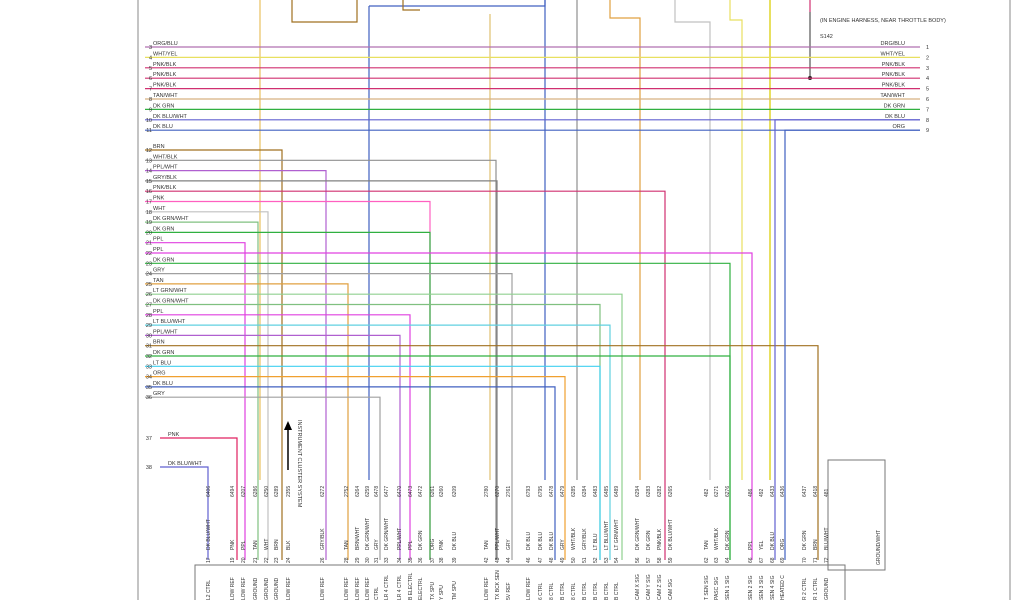  Describe the element at coordinates (927, 100) in the screenshot. I see `right-pin: 6` at that location.